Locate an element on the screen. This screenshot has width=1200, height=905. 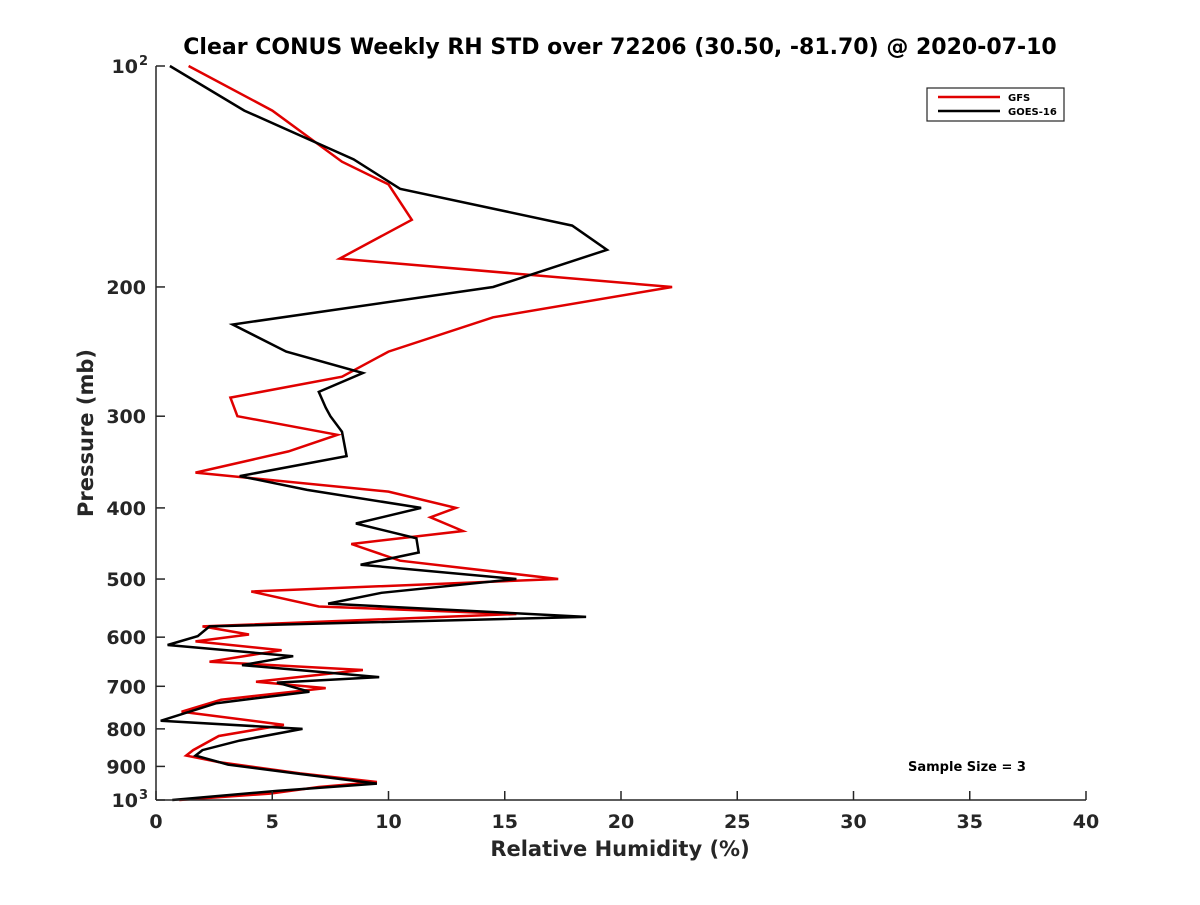
x-tick-label: 10 is located at coordinates (388, 822).